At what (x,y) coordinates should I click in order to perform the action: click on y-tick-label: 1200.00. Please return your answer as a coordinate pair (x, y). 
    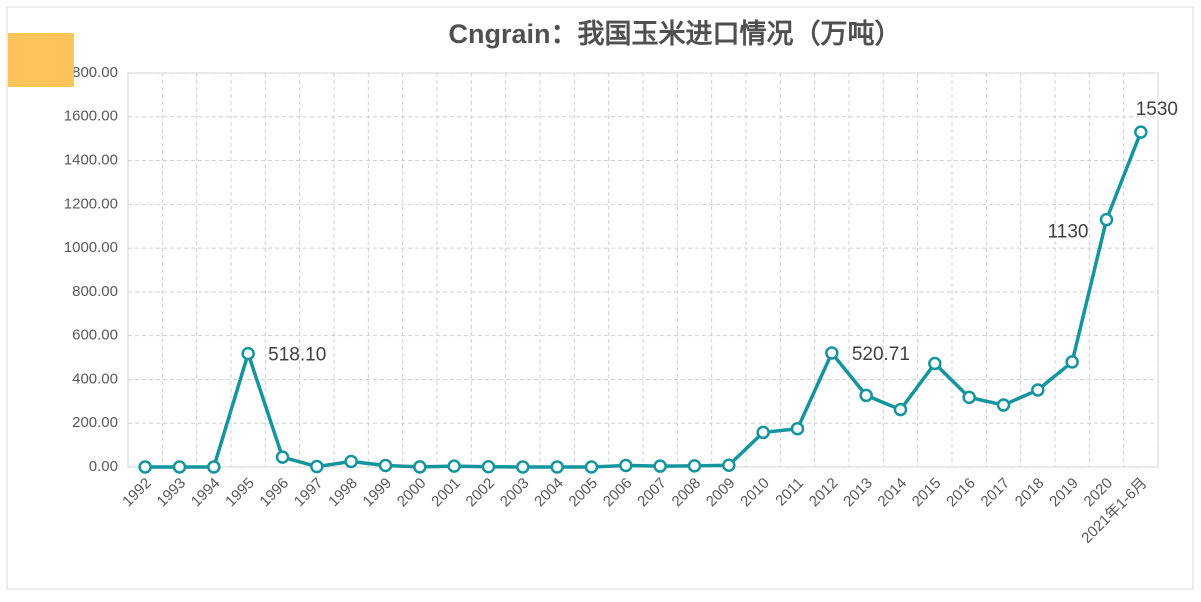
    Looking at the image, I should click on (91, 203).